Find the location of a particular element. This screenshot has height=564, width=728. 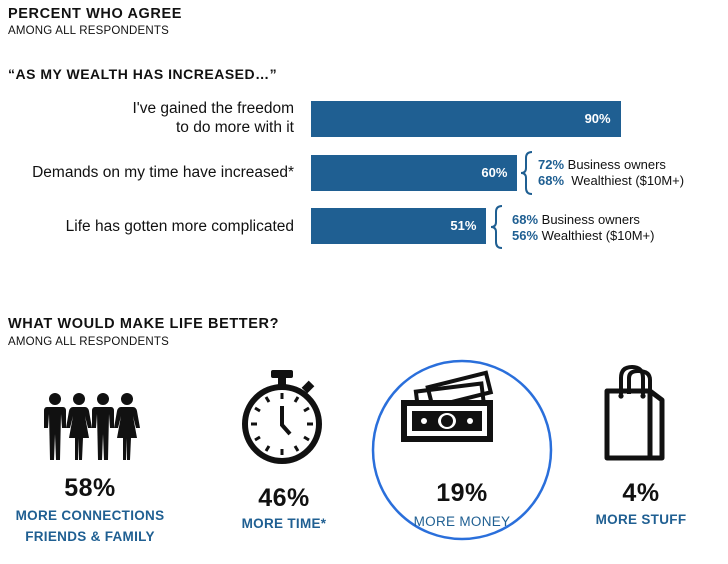

bar-value-label: 51% is located at coordinates (463, 225).